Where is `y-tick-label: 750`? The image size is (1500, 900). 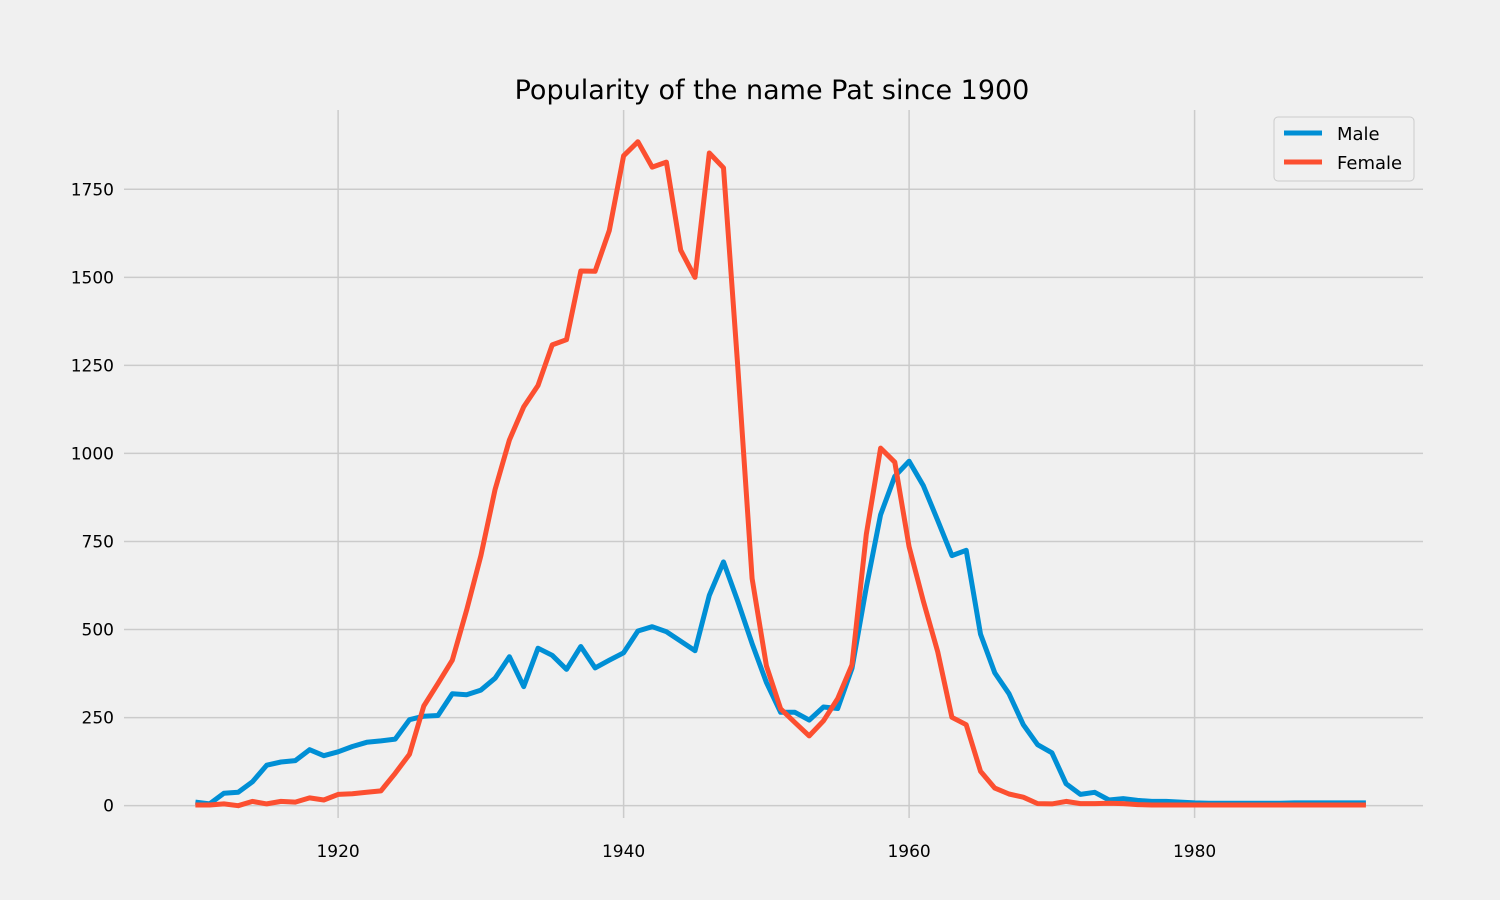 y-tick-label: 750 is located at coordinates (98, 542).